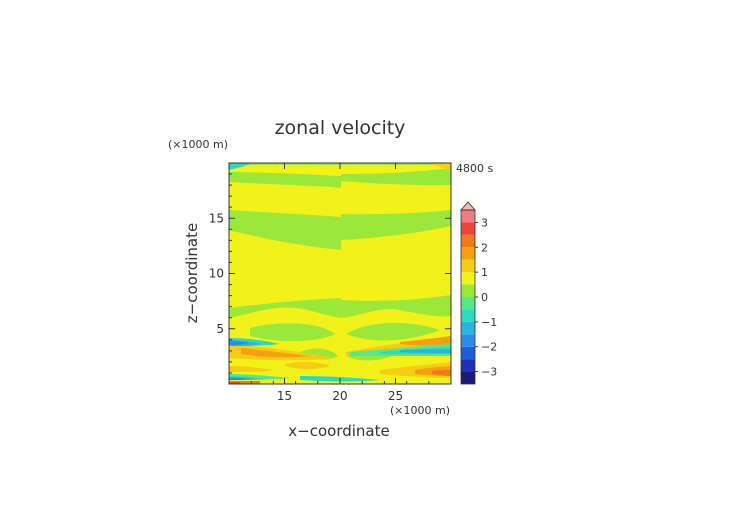 The width and height of the screenshot is (752, 532). I want to click on x-unit-label: (×1000 m), so click(420, 410).